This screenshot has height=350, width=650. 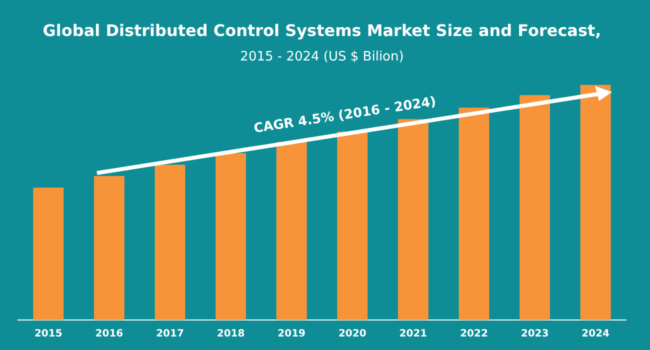 What do you see at coordinates (413, 334) in the screenshot?
I see `x-tick-label: 2021` at bounding box center [413, 334].